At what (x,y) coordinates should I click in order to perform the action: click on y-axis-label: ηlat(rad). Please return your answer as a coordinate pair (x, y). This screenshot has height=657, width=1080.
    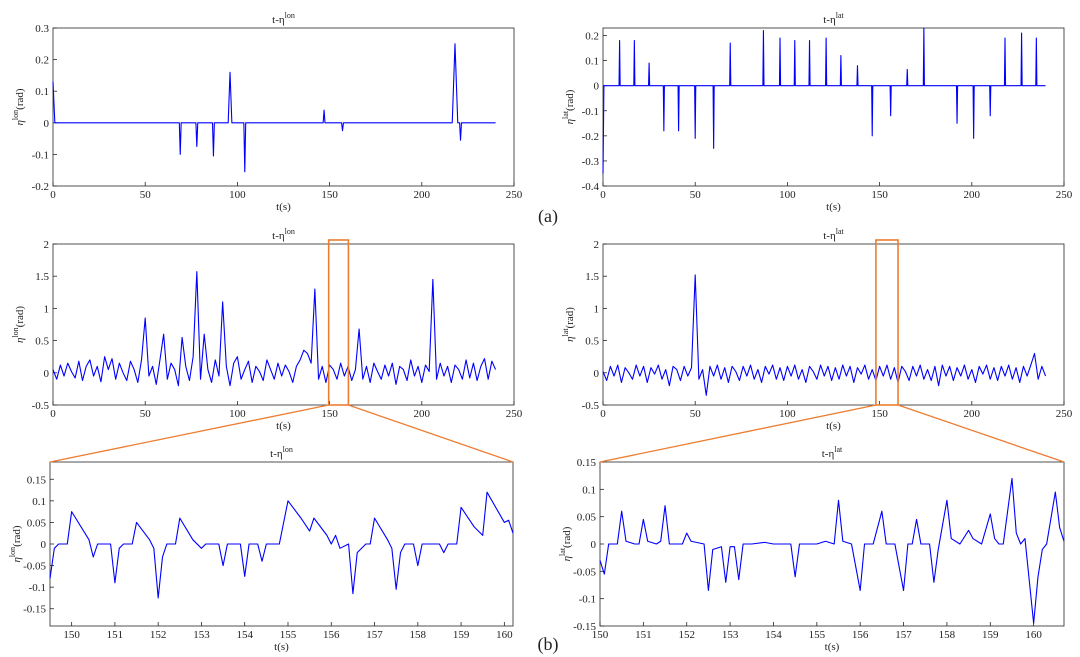
    Looking at the image, I should click on (568, 106).